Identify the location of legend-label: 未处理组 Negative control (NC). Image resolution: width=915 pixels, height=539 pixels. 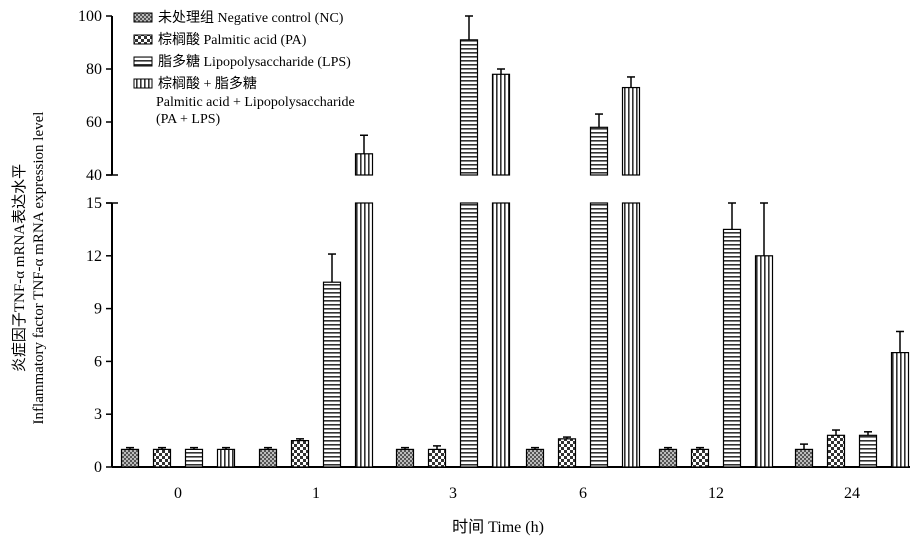
(251, 18).